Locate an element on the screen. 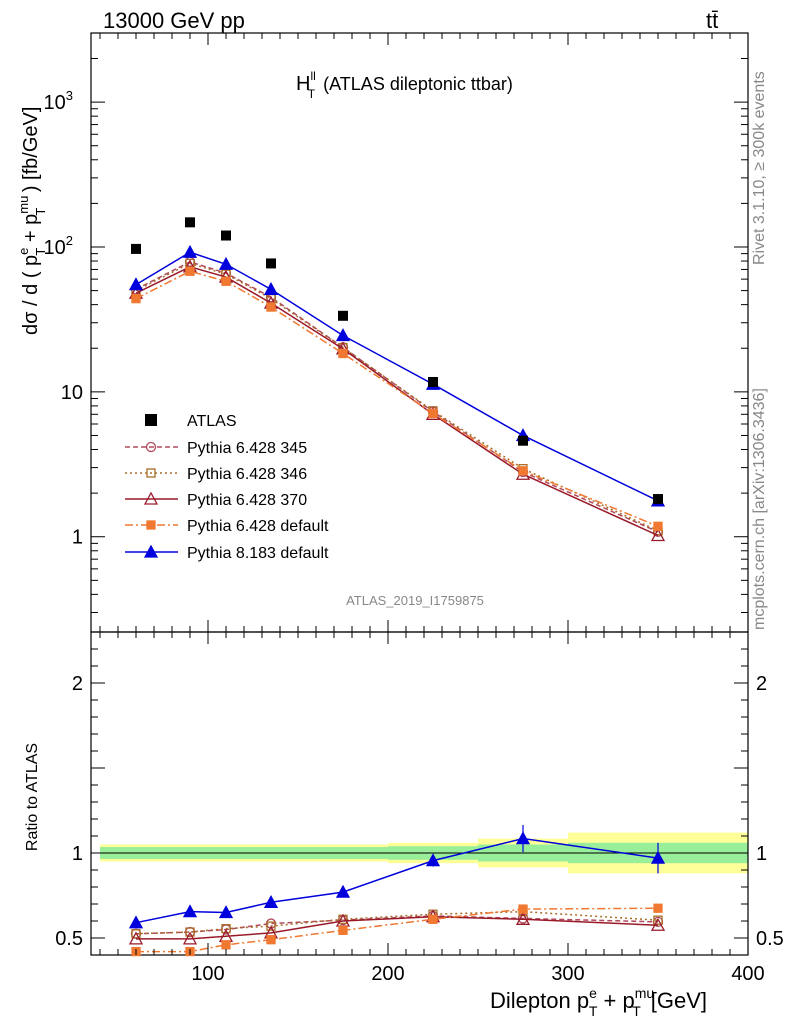 Image resolution: width=786 pixels, height=1024 pixels. x-axis-label: Dilepton pe T + pmu T [GeV] is located at coordinates (598, 1002).